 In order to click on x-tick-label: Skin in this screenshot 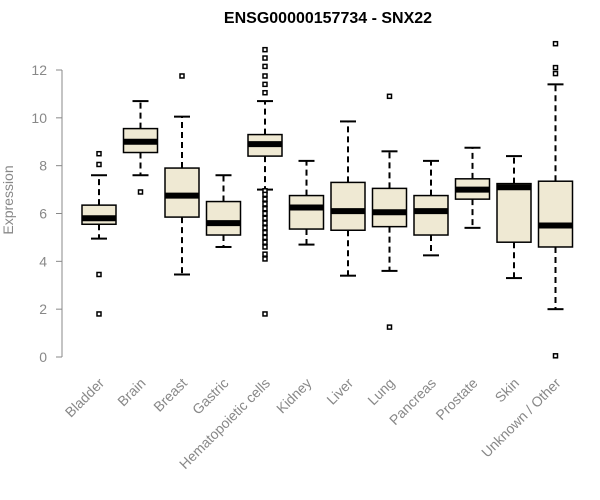, I will do `click(507, 390)`.